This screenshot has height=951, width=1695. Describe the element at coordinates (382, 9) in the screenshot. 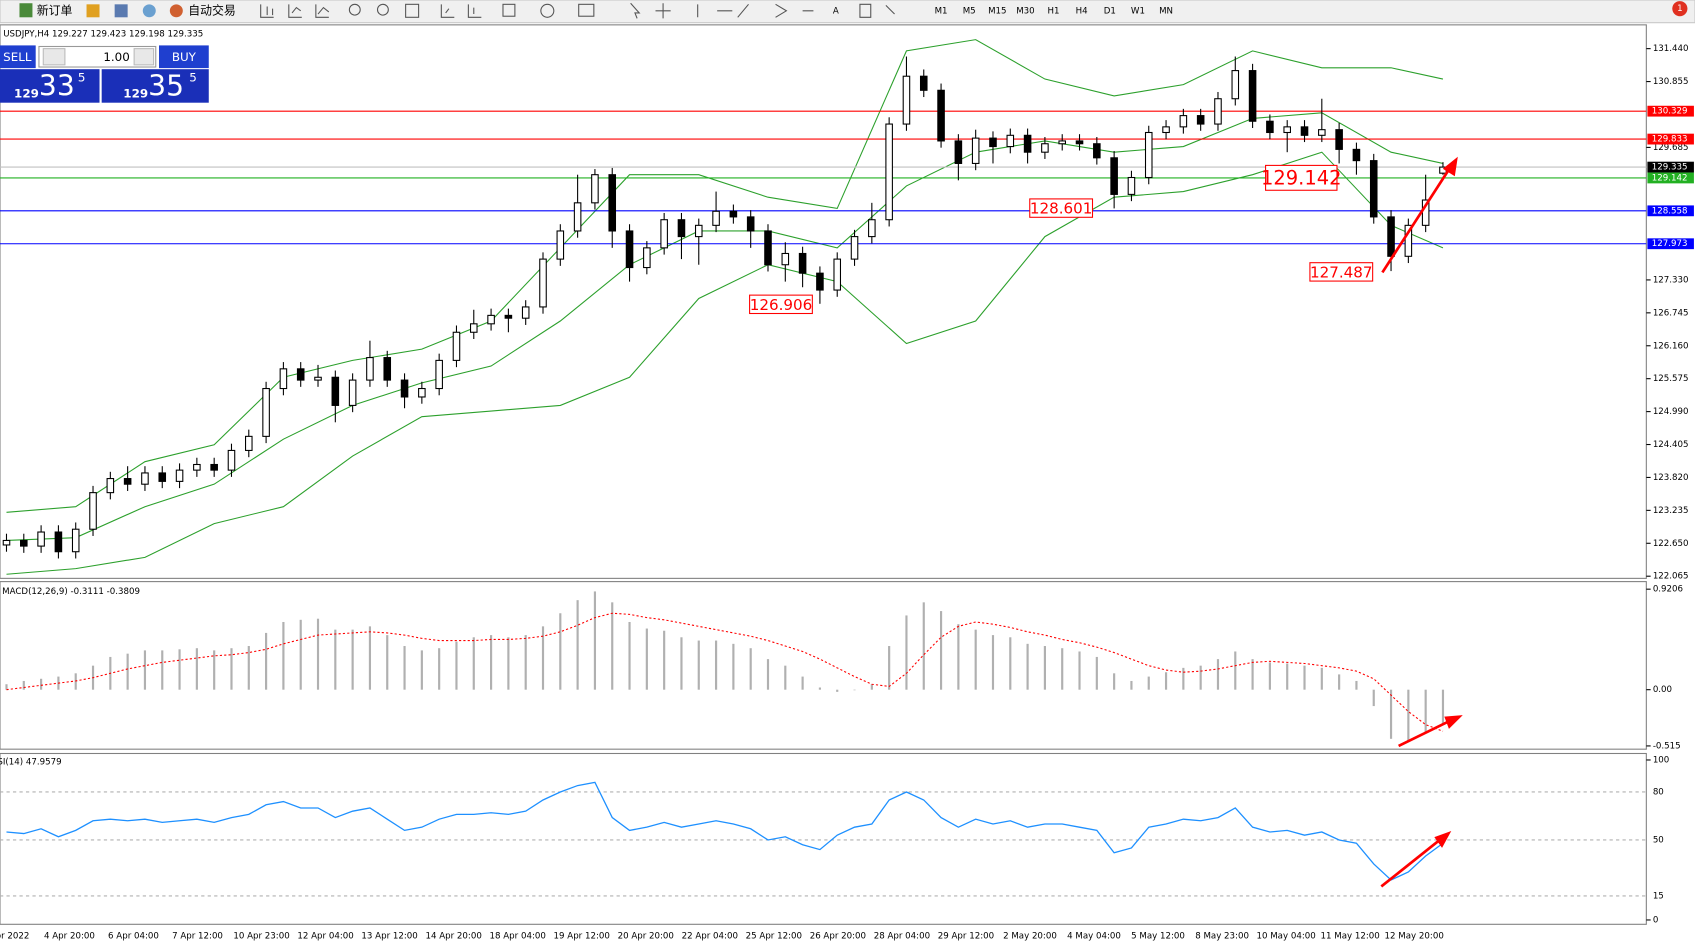

I see `zoom-out-icon` at that location.